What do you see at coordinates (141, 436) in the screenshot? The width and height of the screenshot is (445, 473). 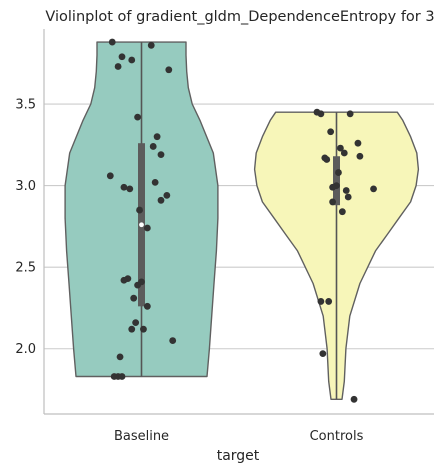 I see `x-tick-label: Baseline` at bounding box center [141, 436].